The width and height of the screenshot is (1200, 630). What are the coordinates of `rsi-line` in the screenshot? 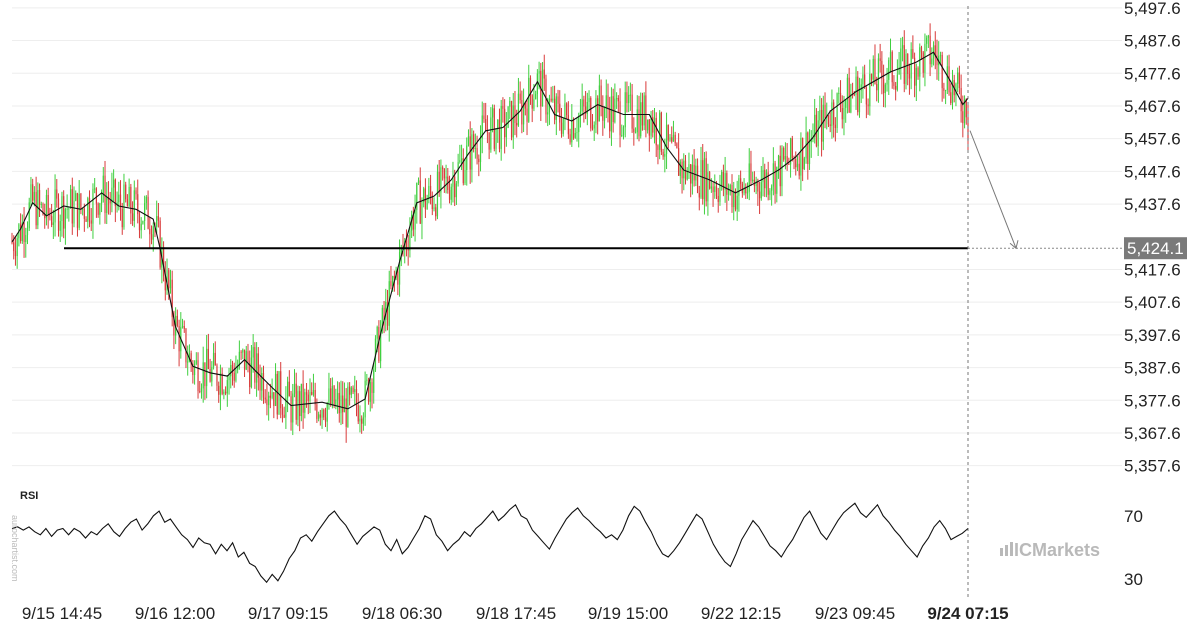 It's located at (490, 543).